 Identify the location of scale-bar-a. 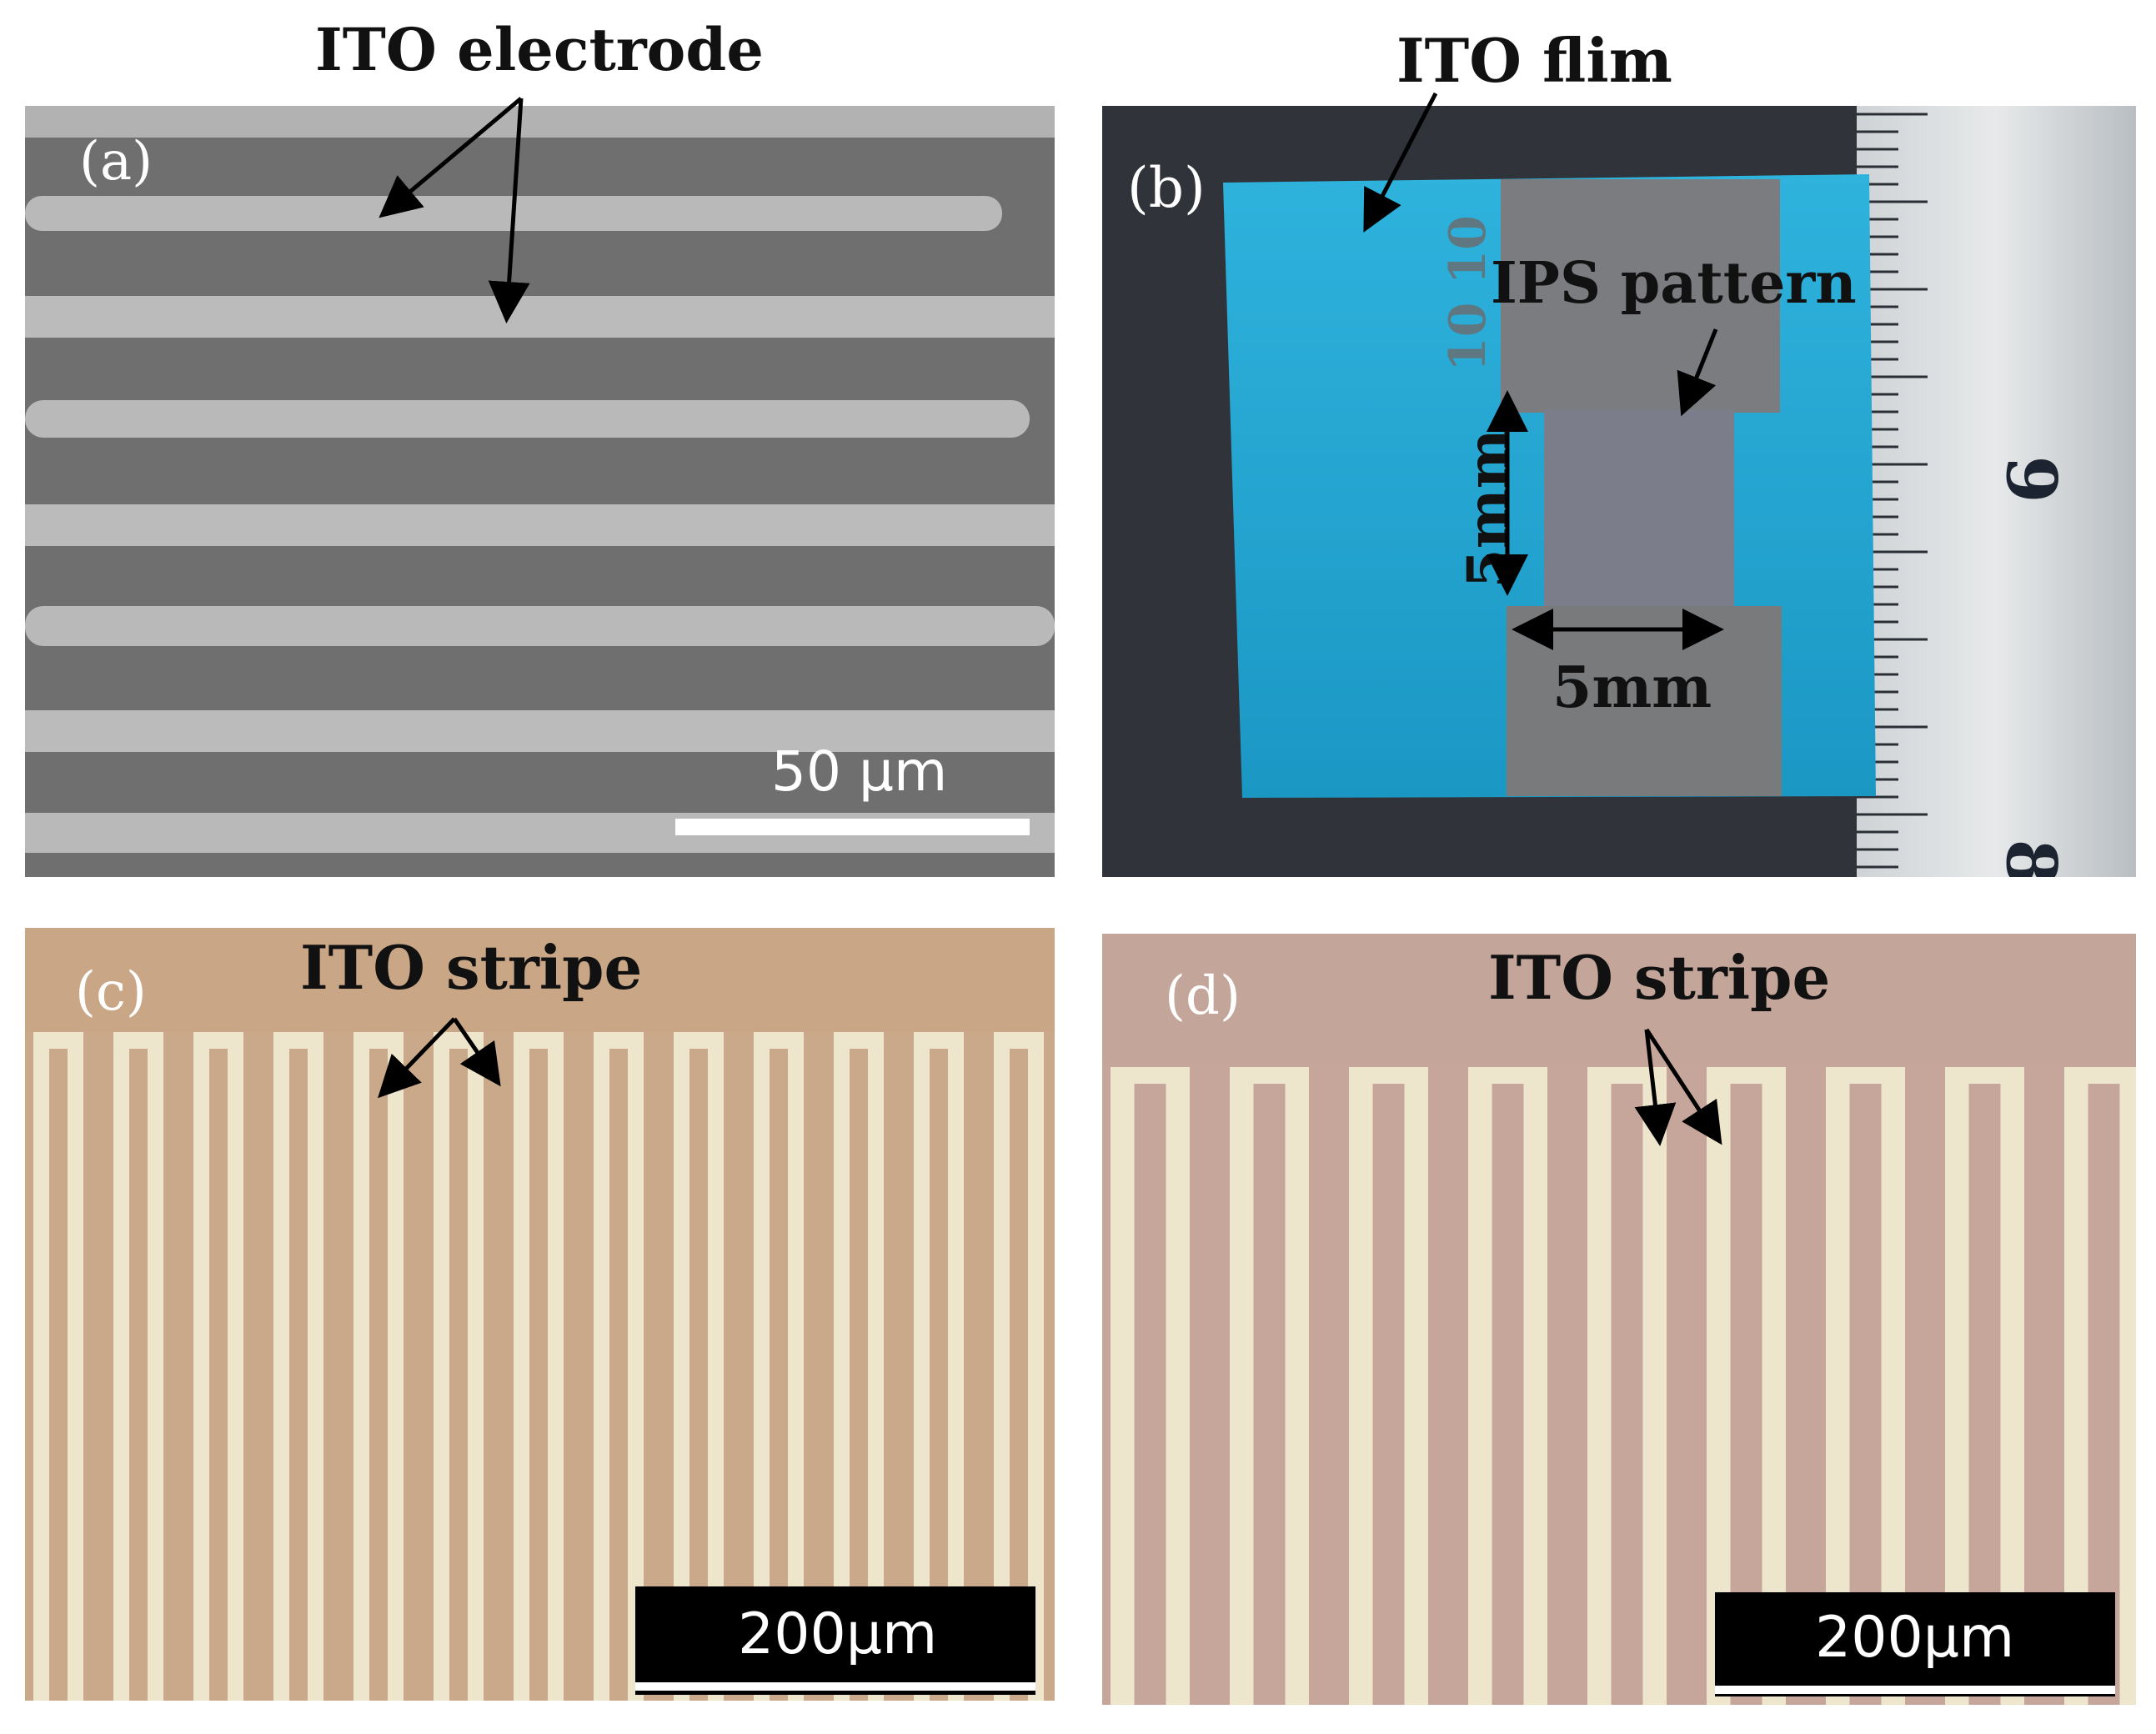
(852, 827).